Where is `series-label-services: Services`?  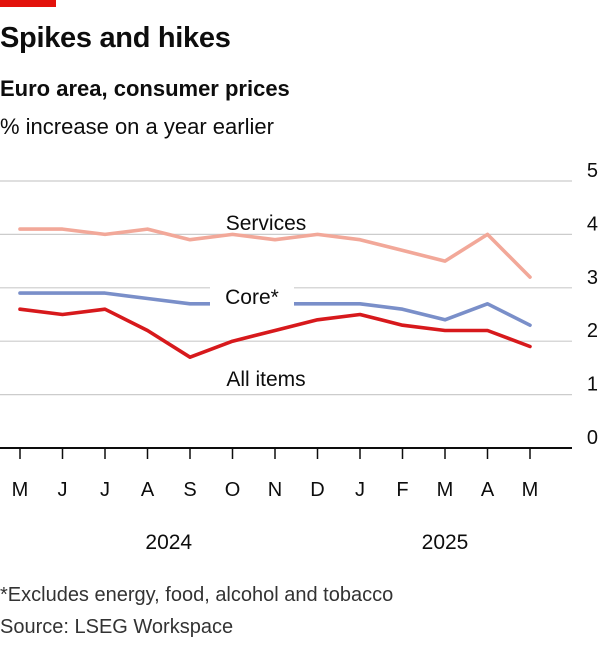 series-label-services: Services is located at coordinates (266, 223).